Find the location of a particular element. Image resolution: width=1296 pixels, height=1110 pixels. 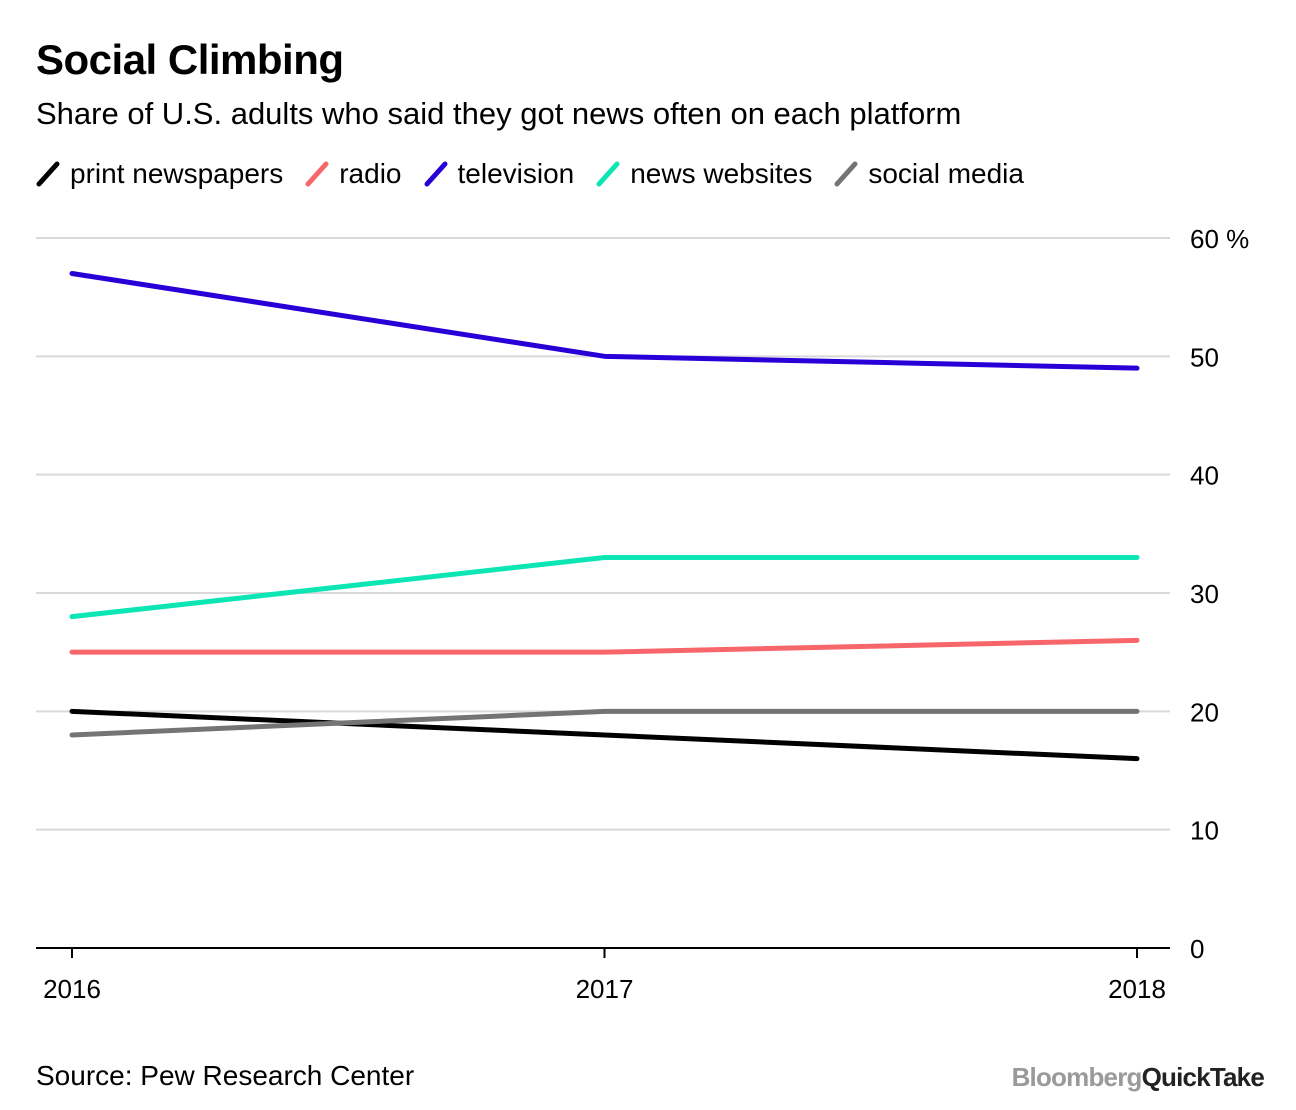

brand-part-1: Bloomberg is located at coordinates (1077, 1077).